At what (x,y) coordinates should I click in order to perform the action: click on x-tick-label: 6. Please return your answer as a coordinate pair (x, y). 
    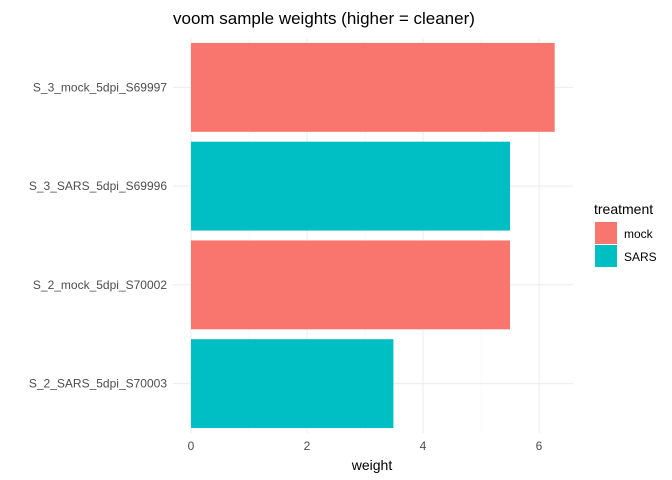
    Looking at the image, I should click on (539, 446).